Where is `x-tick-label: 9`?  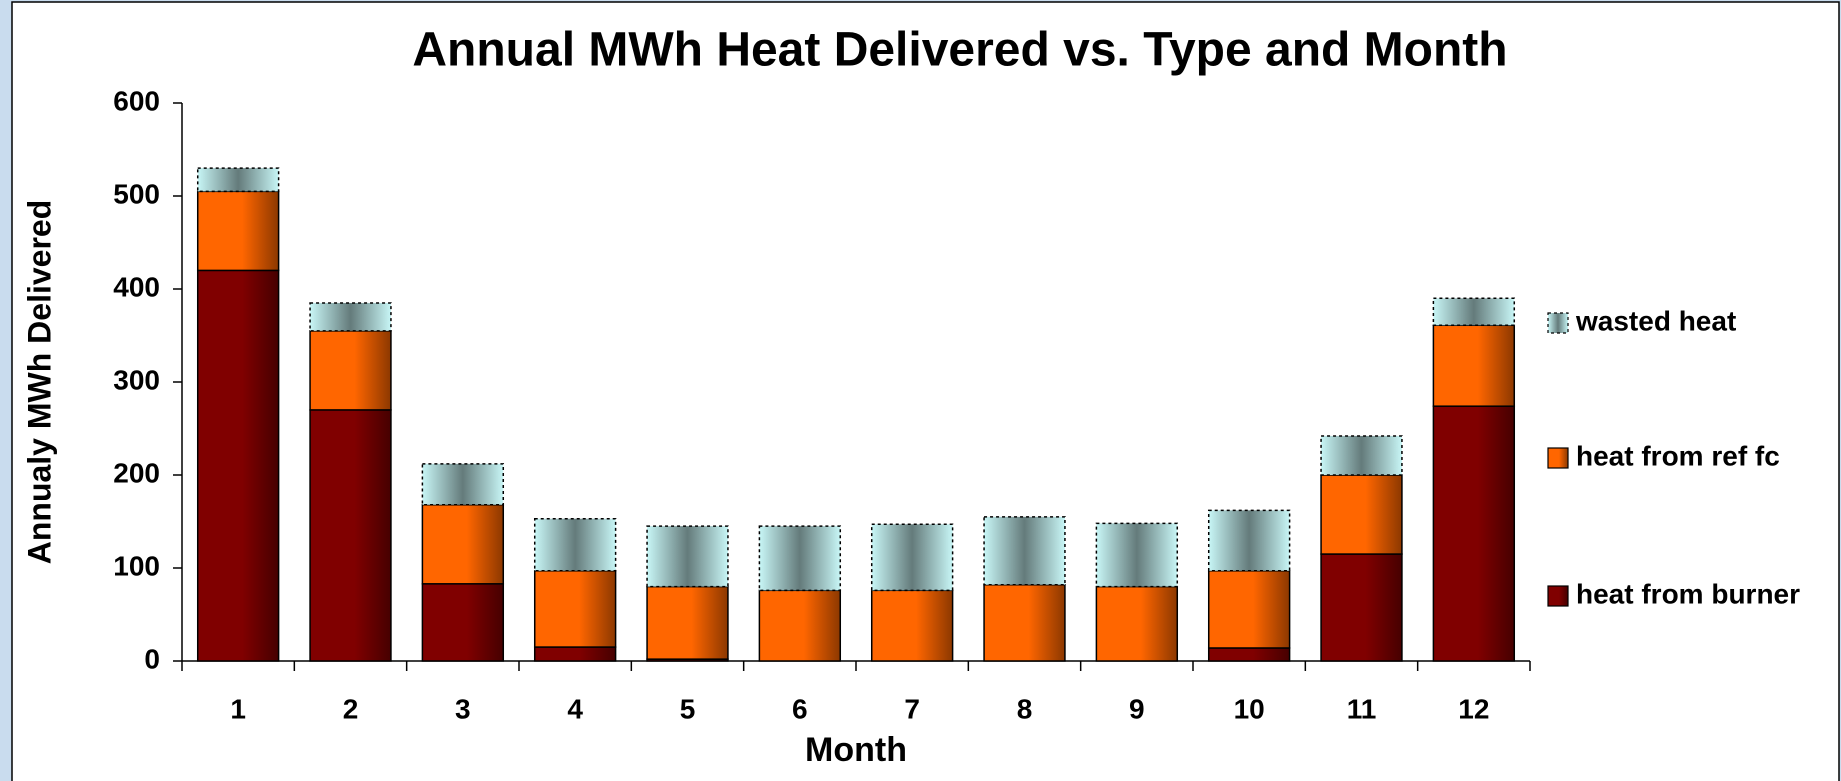
x-tick-label: 9 is located at coordinates (1137, 708).